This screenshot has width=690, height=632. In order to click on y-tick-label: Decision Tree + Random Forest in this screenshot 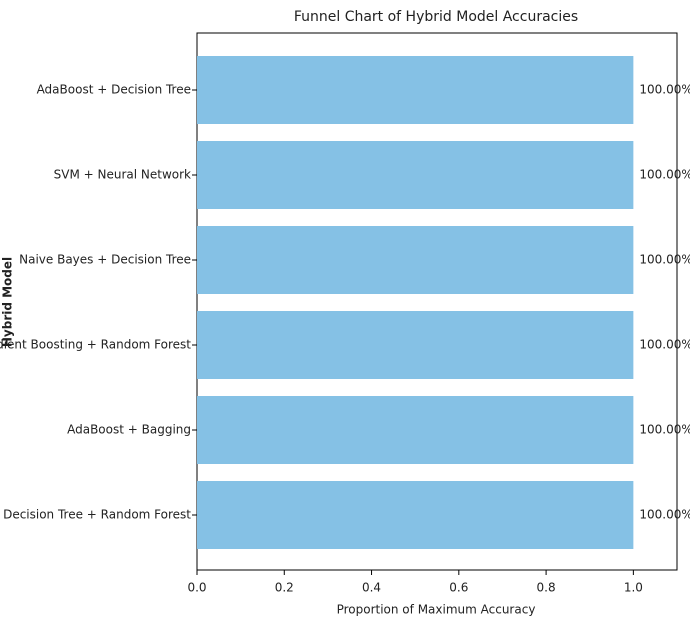, I will do `click(97, 515)`.